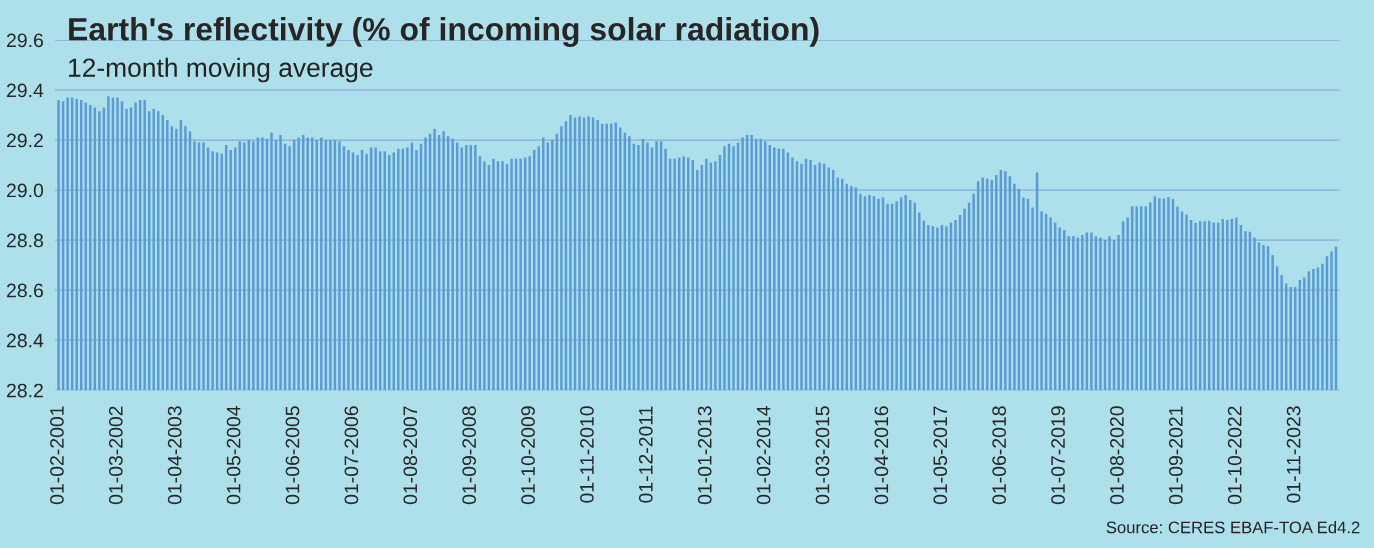 The width and height of the screenshot is (1374, 548). Describe the element at coordinates (1058, 455) in the screenshot. I see `x-tick-label: 01-07-2019` at that location.